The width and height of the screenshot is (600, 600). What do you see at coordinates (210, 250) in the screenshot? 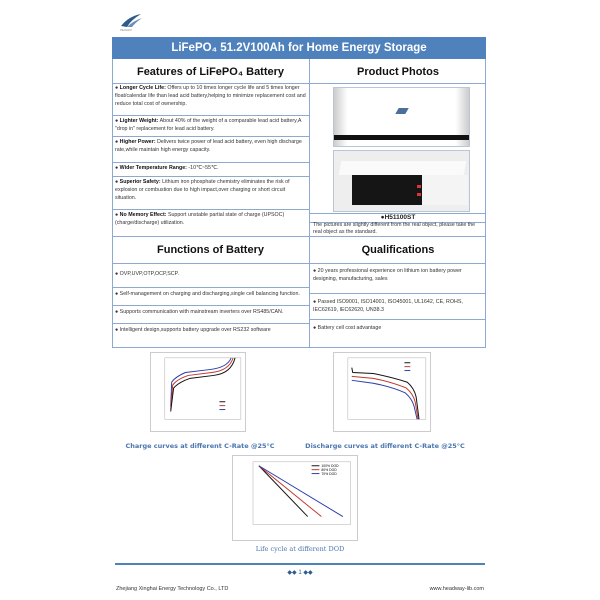
I see `functions-heading: Functions of Battery` at bounding box center [210, 250].